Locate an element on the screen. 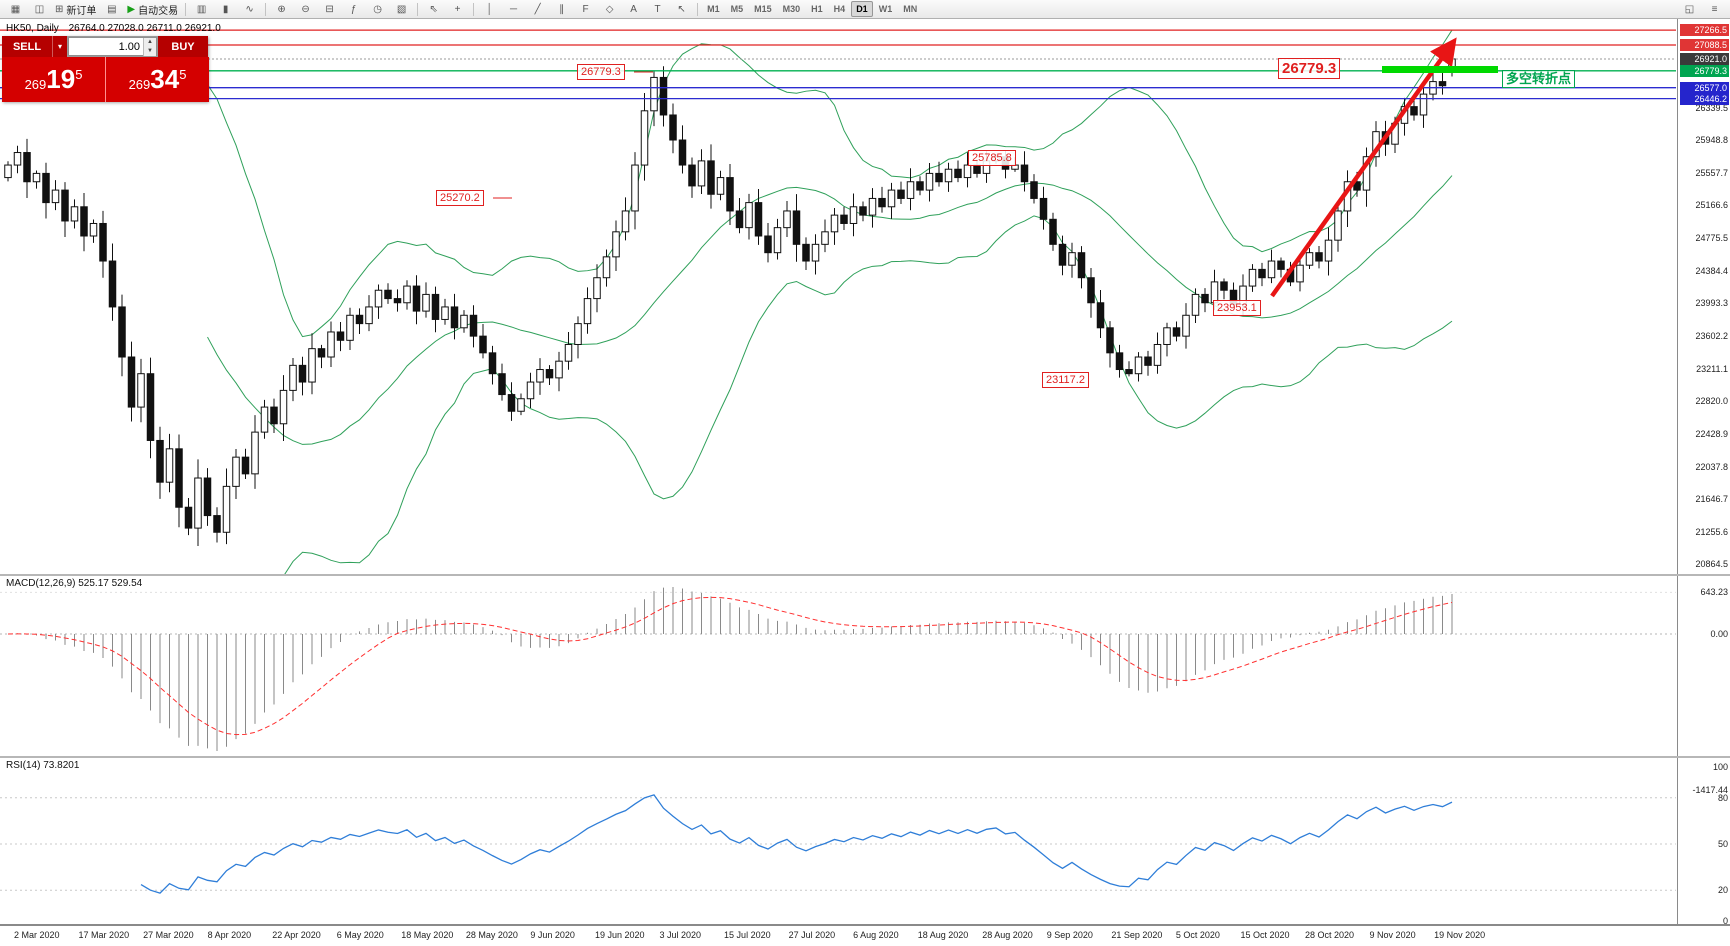  bar-chart-icon: ▥ is located at coordinates (201, 9).